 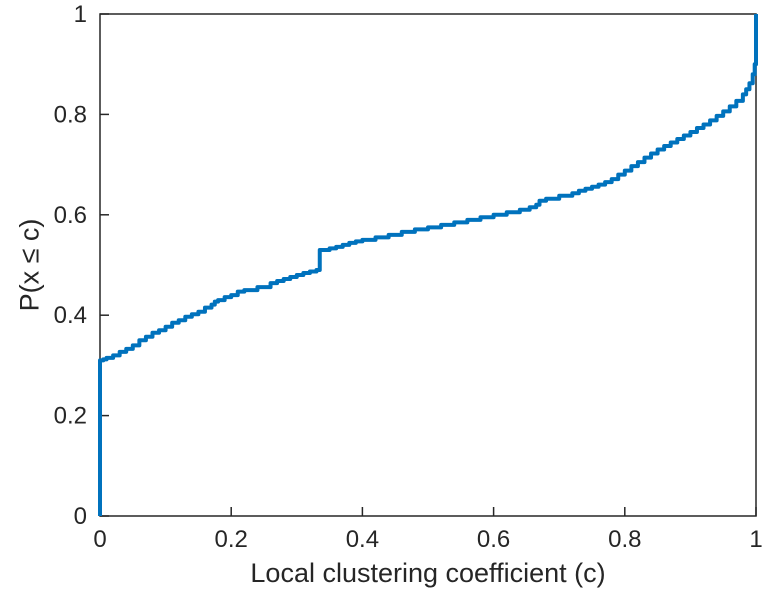 What do you see at coordinates (70, 416) in the screenshot?
I see `y-tick-label: 0.2` at bounding box center [70, 416].